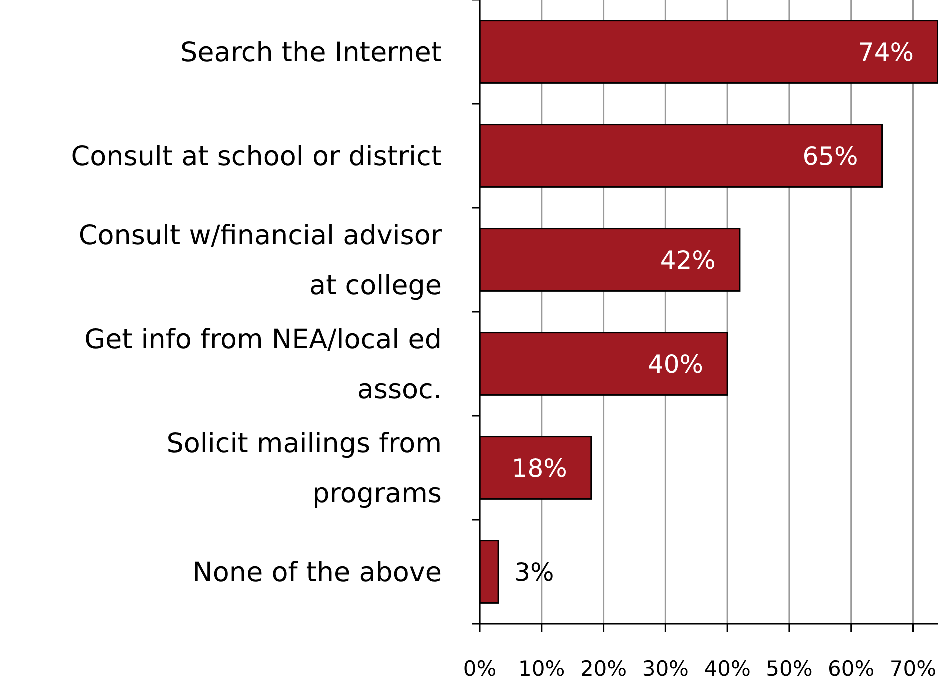 Image resolution: width=938 pixels, height=681 pixels. I want to click on x-tick-label: 40%, so click(727, 669).